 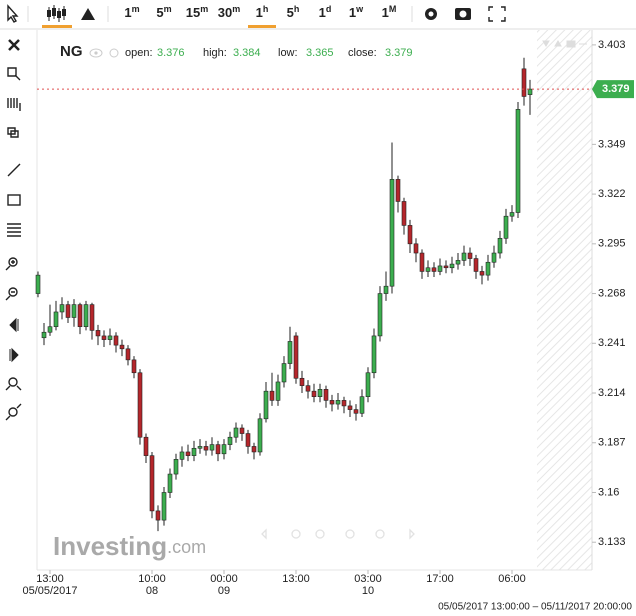 I want to click on select-tool, so click(x=14, y=74).